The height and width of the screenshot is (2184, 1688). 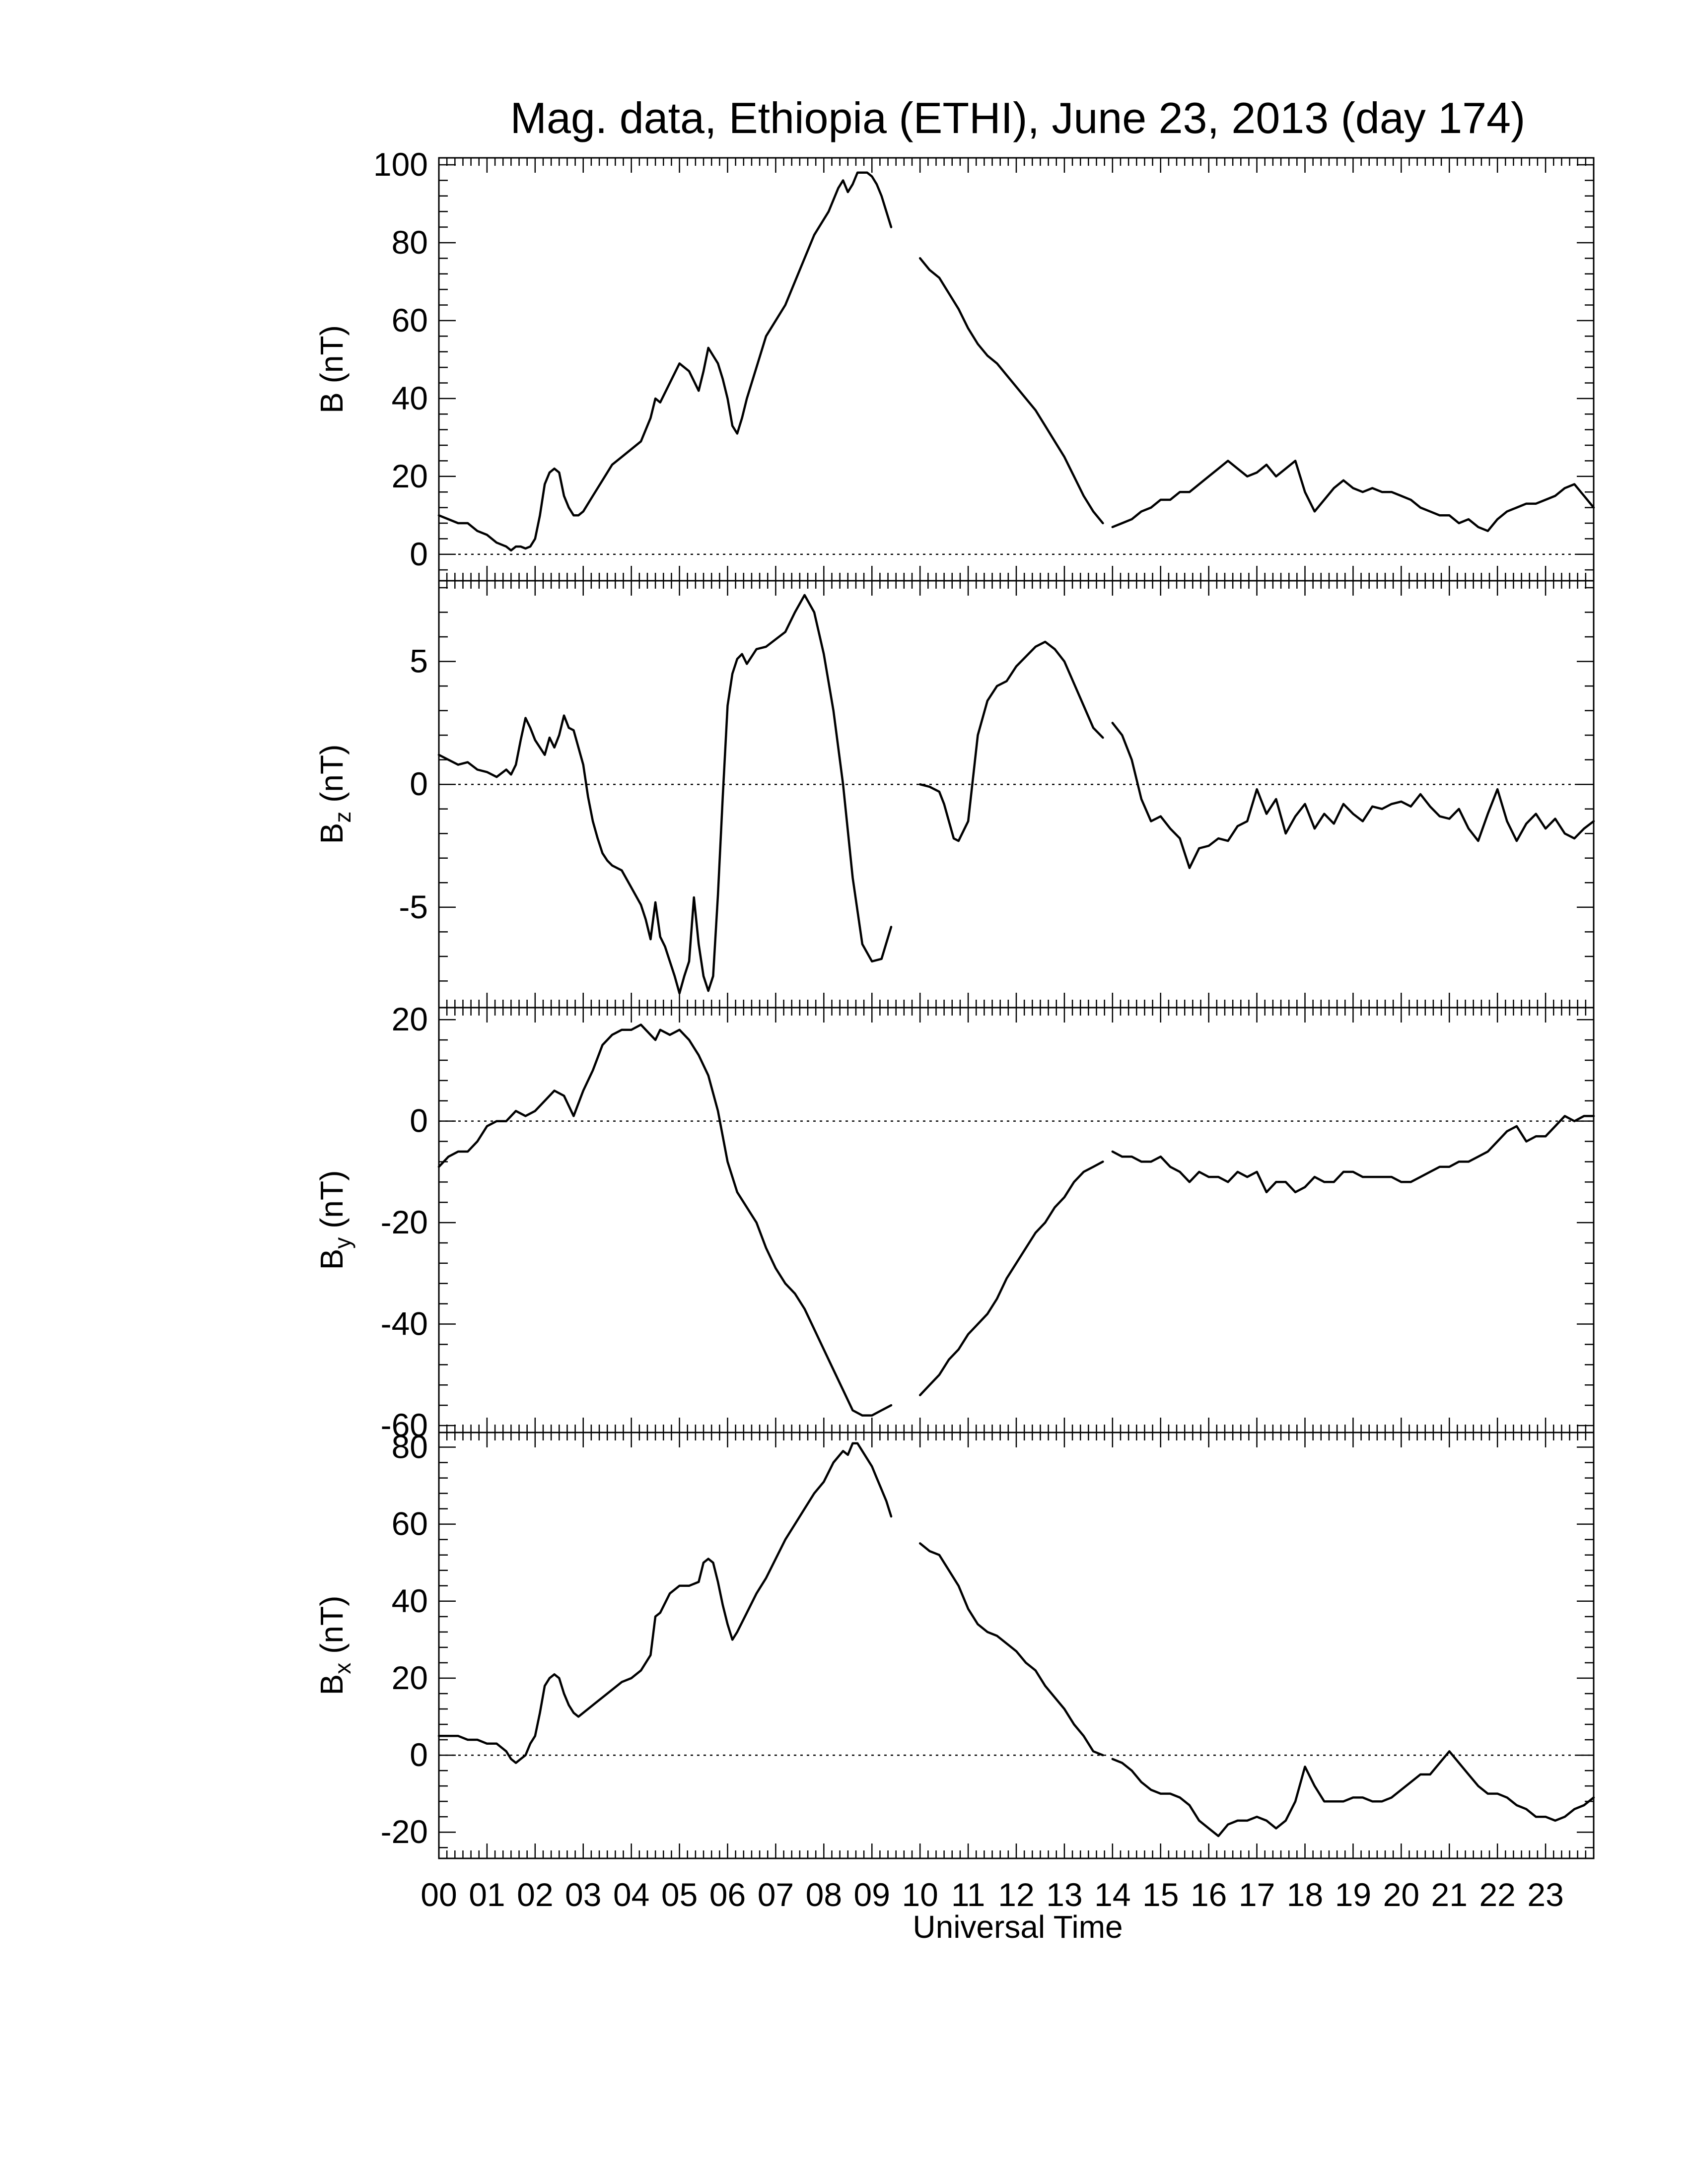 What do you see at coordinates (404, 1323) in the screenshot?
I see `y-tick-label: -40` at bounding box center [404, 1323].